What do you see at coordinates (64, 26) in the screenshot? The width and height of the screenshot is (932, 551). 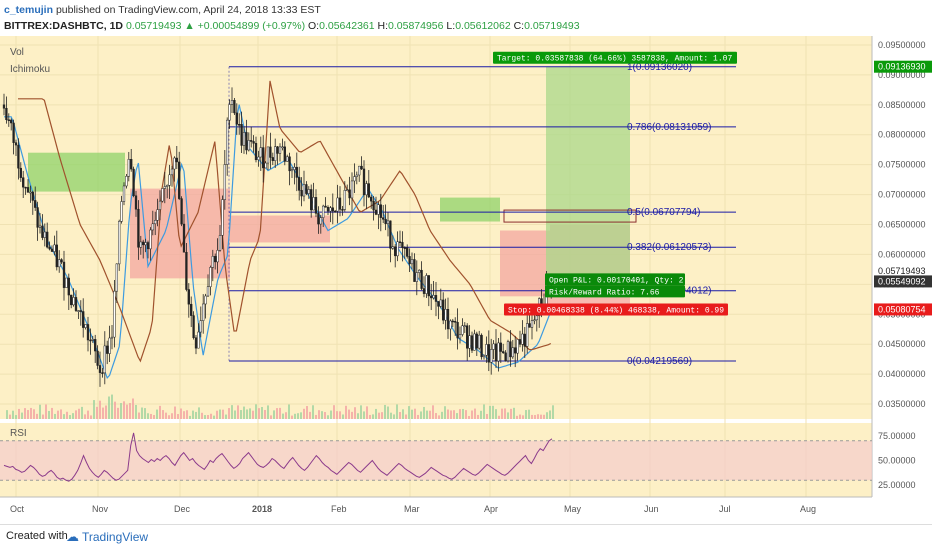 I see `symbol-label: BITTREX:DASHBTC, 1D` at bounding box center [64, 26].